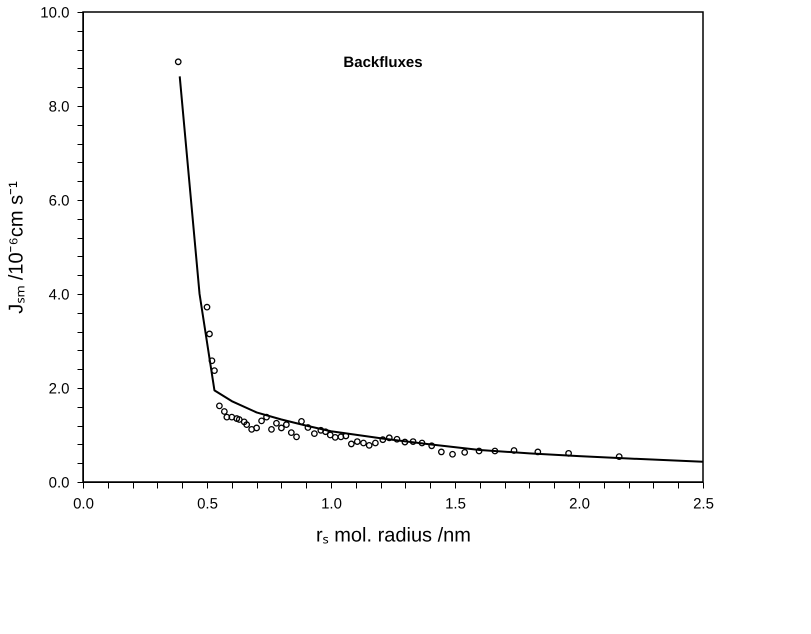 The width and height of the screenshot is (811, 634). I want to click on y-tick-label: 8.0, so click(59, 107).